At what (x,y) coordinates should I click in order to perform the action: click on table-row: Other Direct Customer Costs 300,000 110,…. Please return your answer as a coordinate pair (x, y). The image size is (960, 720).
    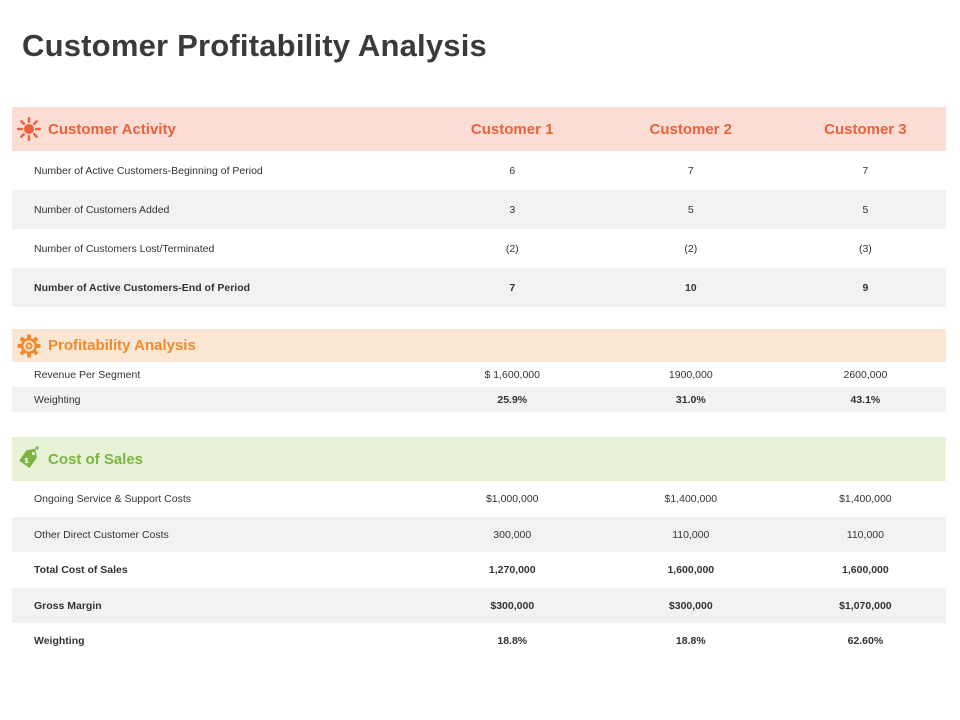
    Looking at the image, I should click on (479, 534).